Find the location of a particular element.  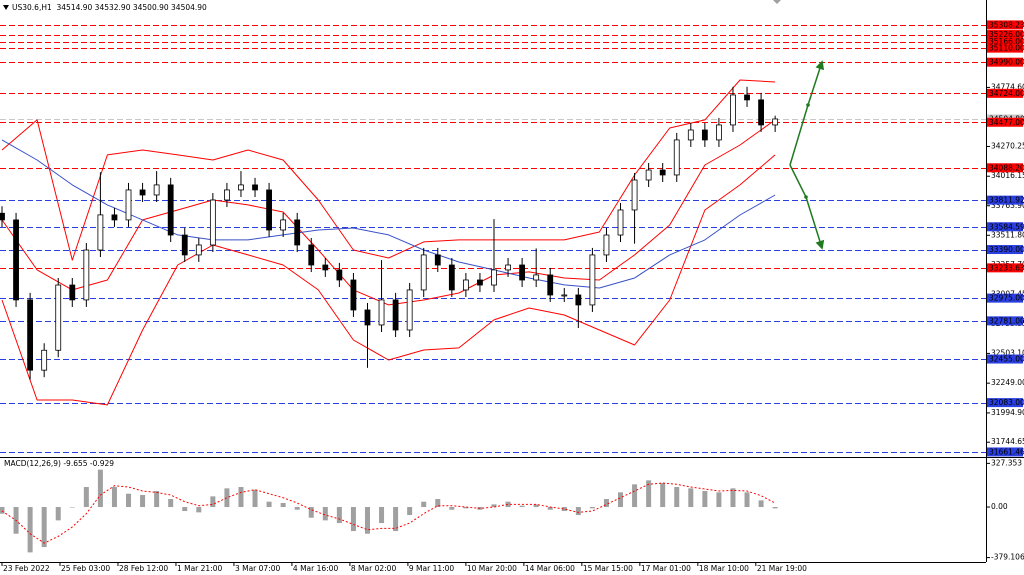

x-tick-label: 10 Mar 20:00 is located at coordinates (492, 568).